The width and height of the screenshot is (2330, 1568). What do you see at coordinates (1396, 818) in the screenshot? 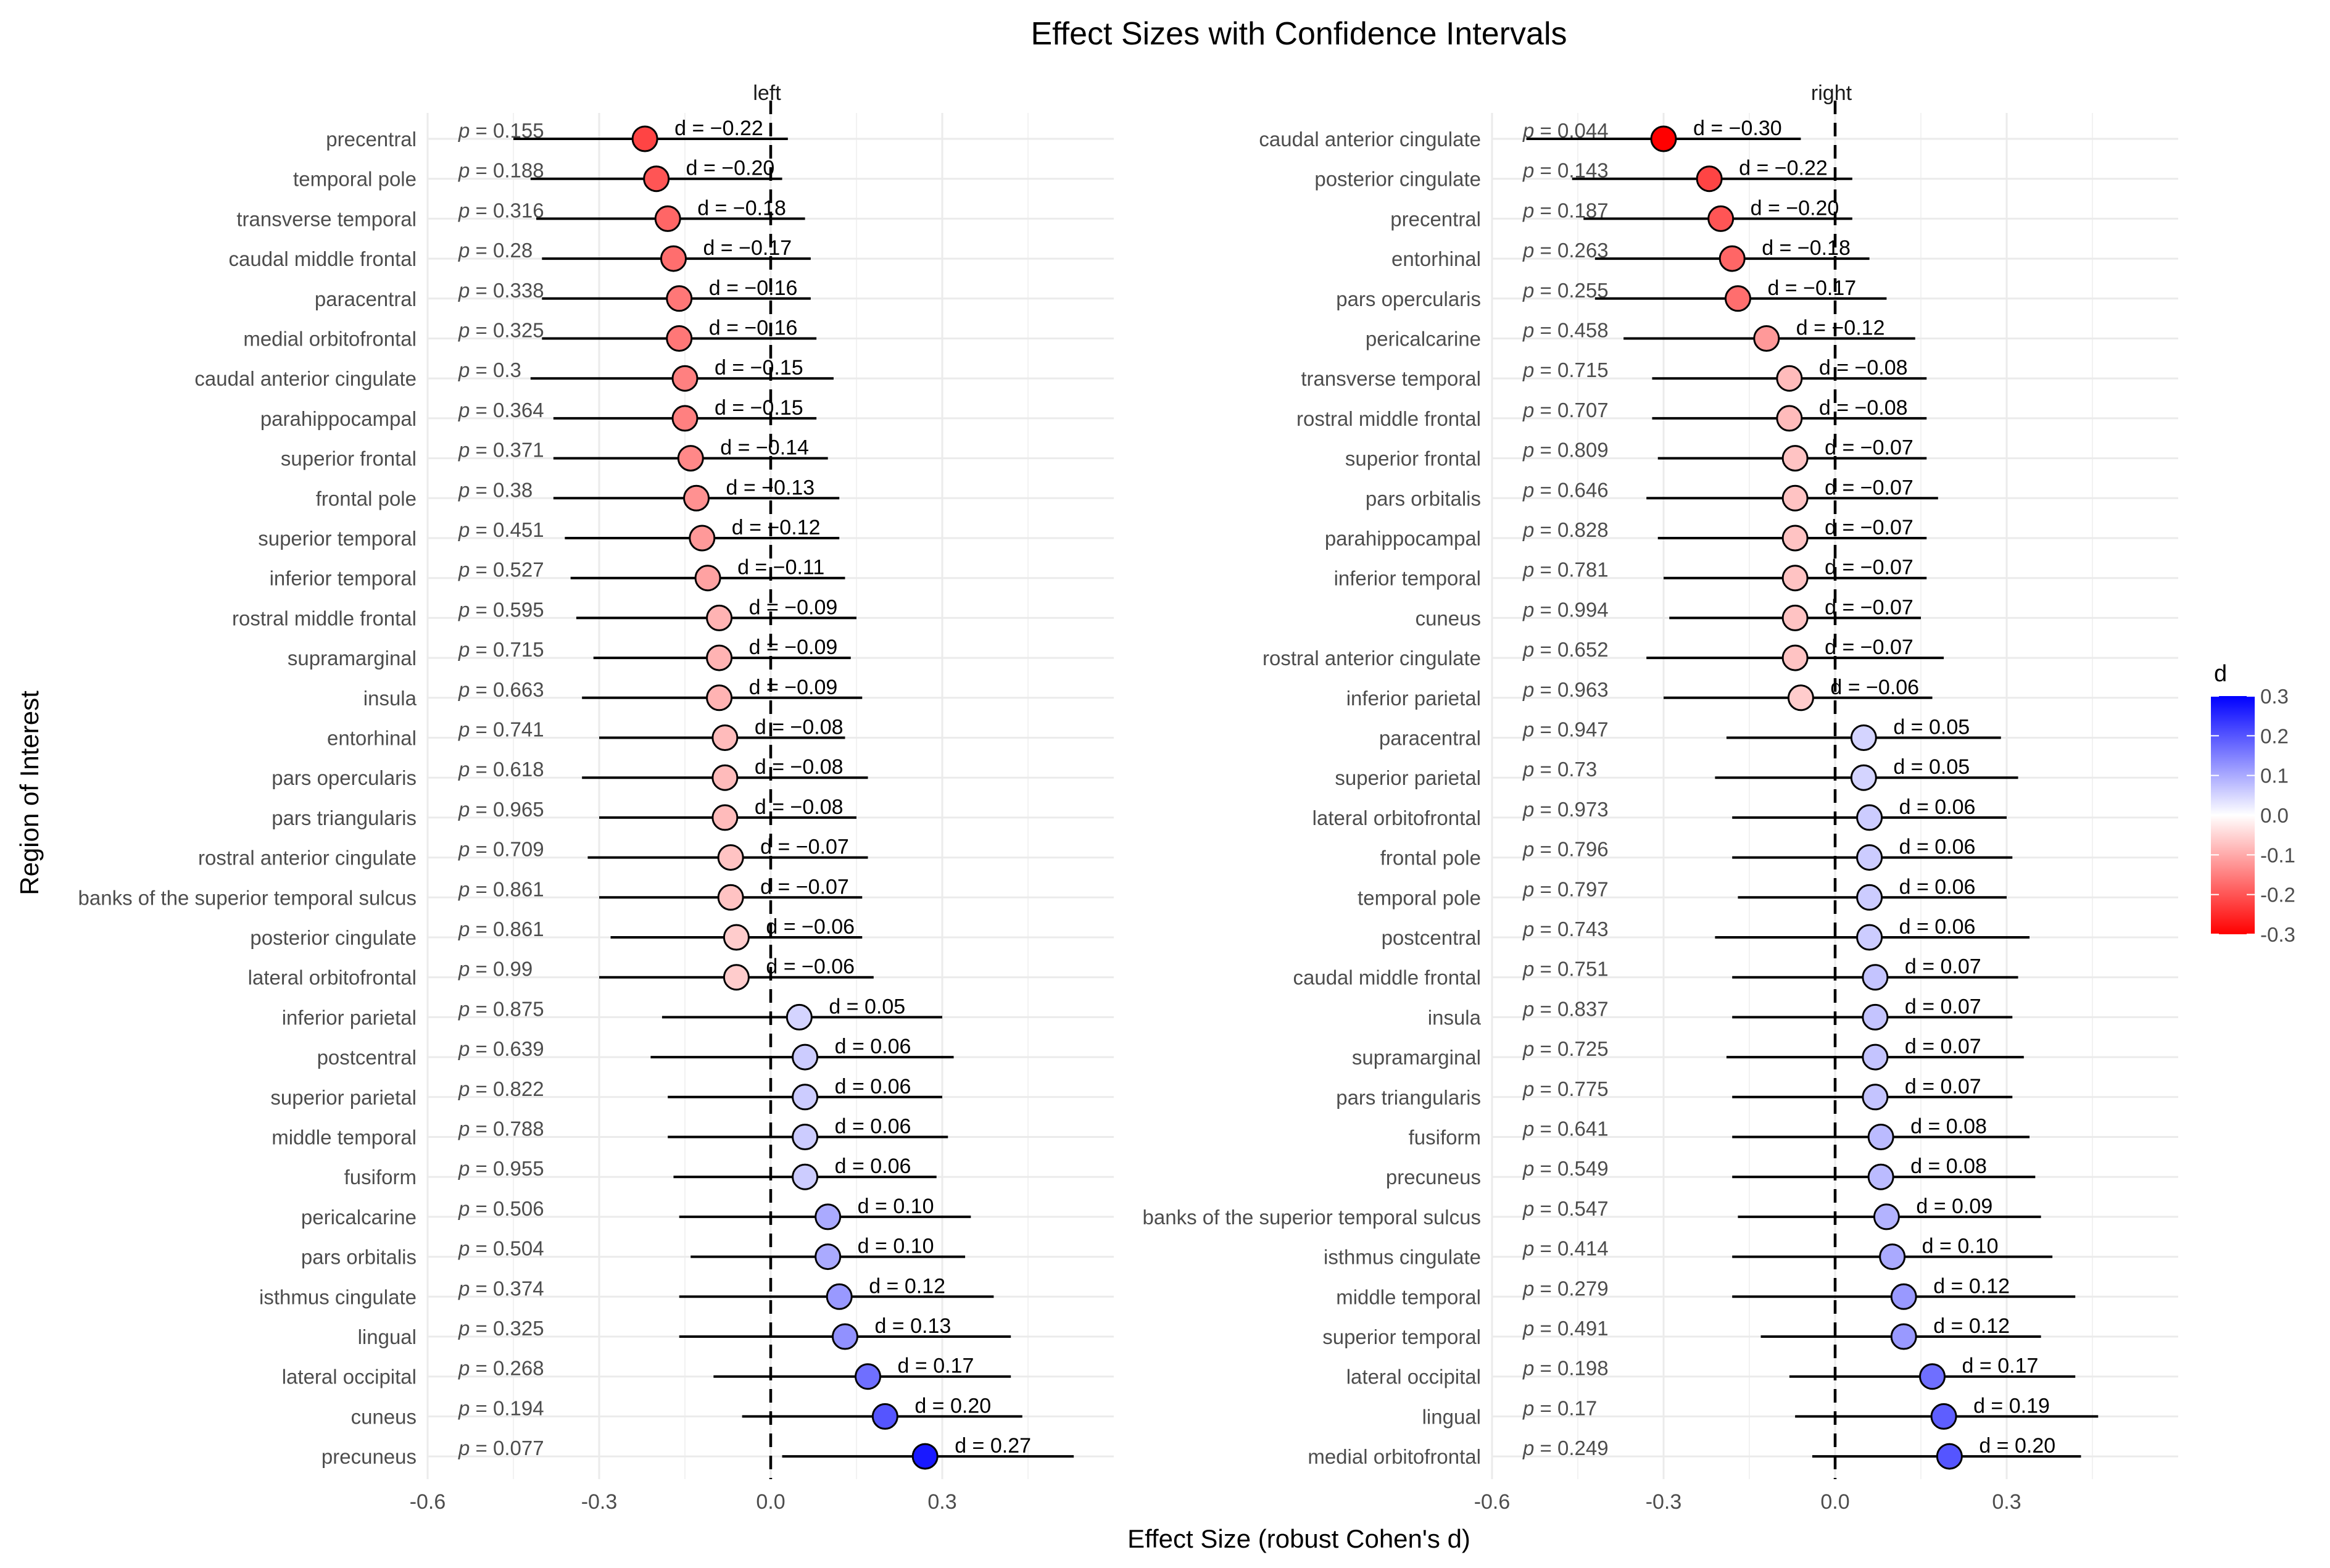
I see `region-label: lateral orbitofrontal` at bounding box center [1396, 818].